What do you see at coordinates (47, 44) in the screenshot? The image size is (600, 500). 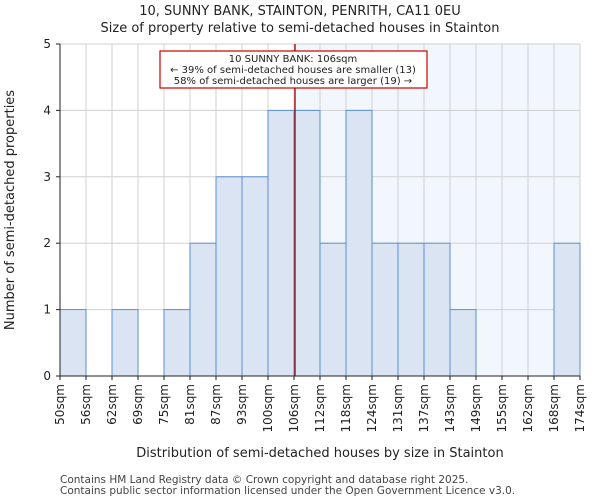 I see `y-tick-label: 5` at bounding box center [47, 44].